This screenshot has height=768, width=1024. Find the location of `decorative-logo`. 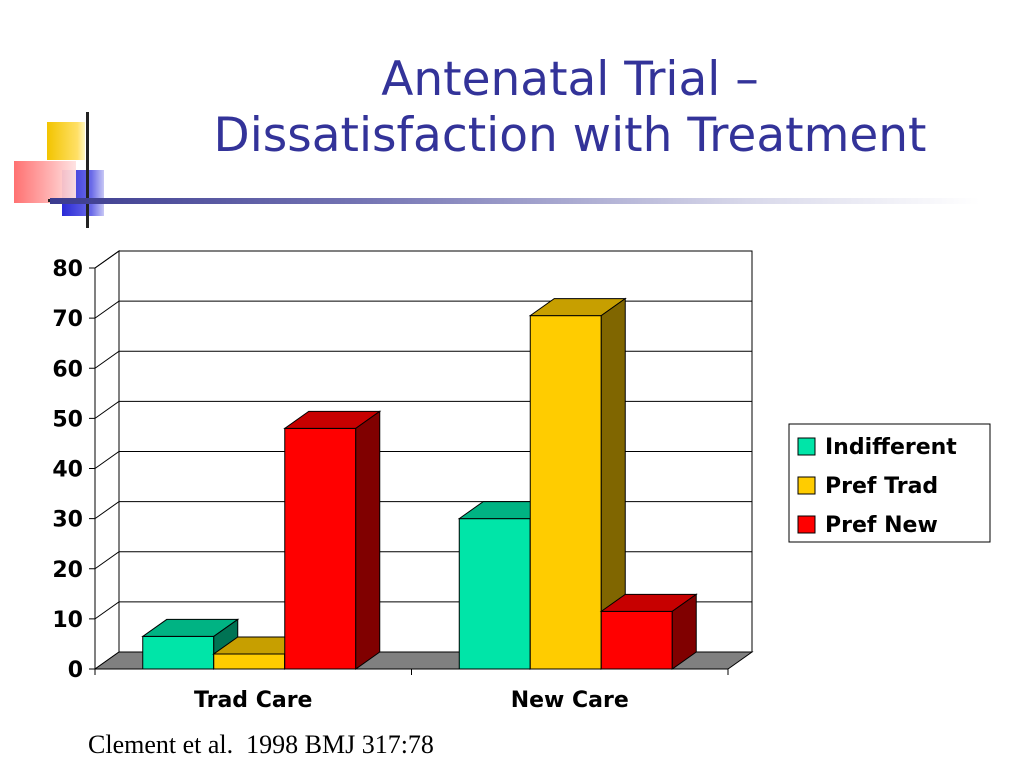

decorative-logo is located at coordinates (75, 165).